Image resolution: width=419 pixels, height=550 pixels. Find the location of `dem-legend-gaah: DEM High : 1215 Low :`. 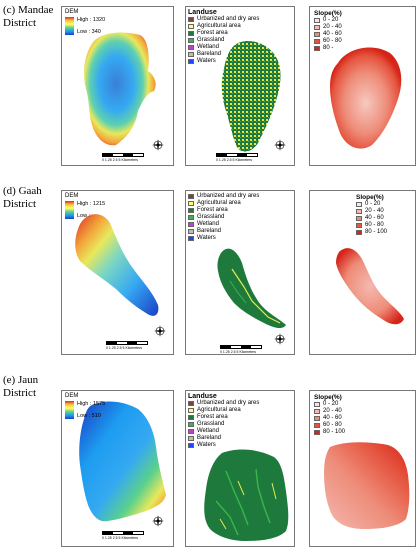

dem-legend-gaah: DEM High : 1215 Low : is located at coordinates (85, 206).